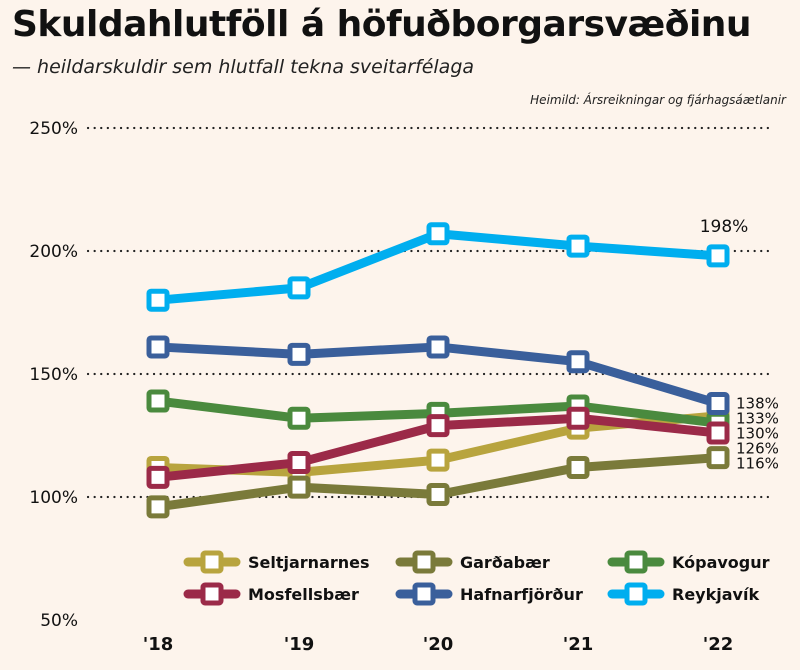 The width and height of the screenshot is (800, 670). I want to click on y-tick-label: 250%, so click(53, 129).